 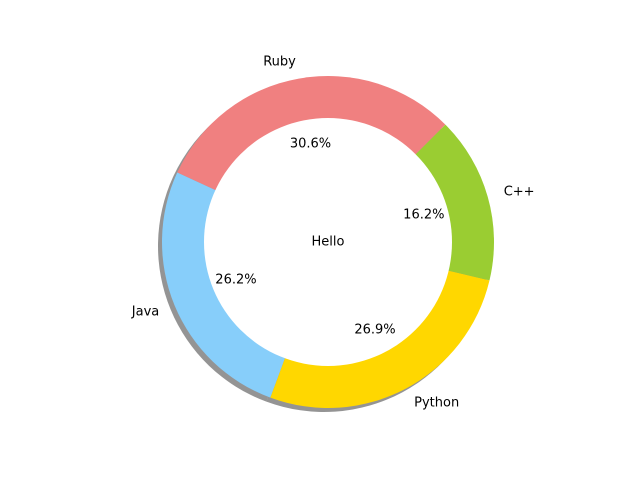 What do you see at coordinates (436, 402) in the screenshot?
I see `slice-label-python: Python` at bounding box center [436, 402].